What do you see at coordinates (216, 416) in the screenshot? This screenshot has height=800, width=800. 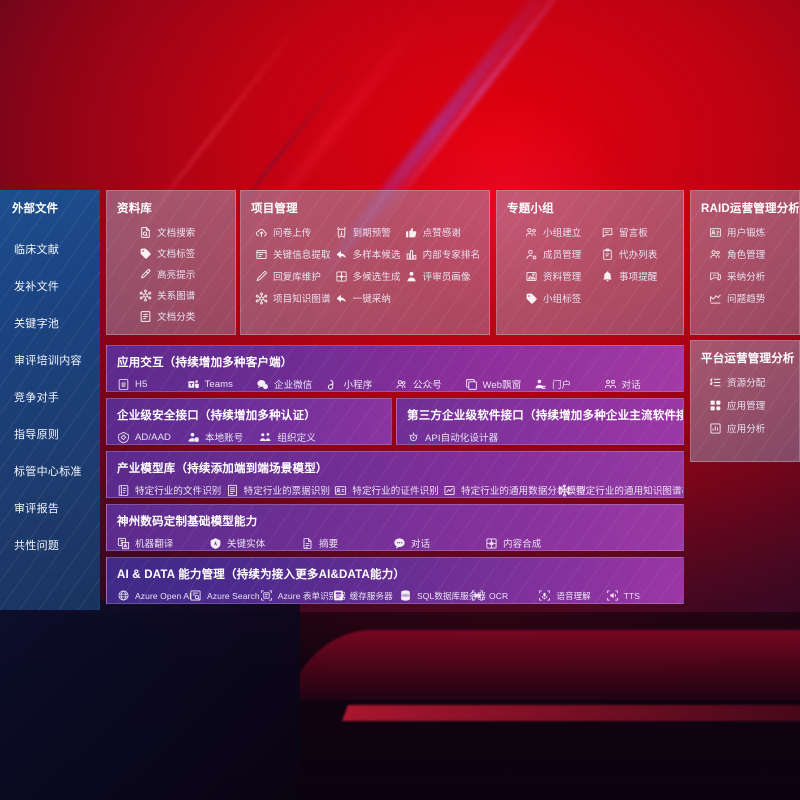 I see `row-security-title: 企业级安全接口（持续增加多种认证）` at bounding box center [216, 416].